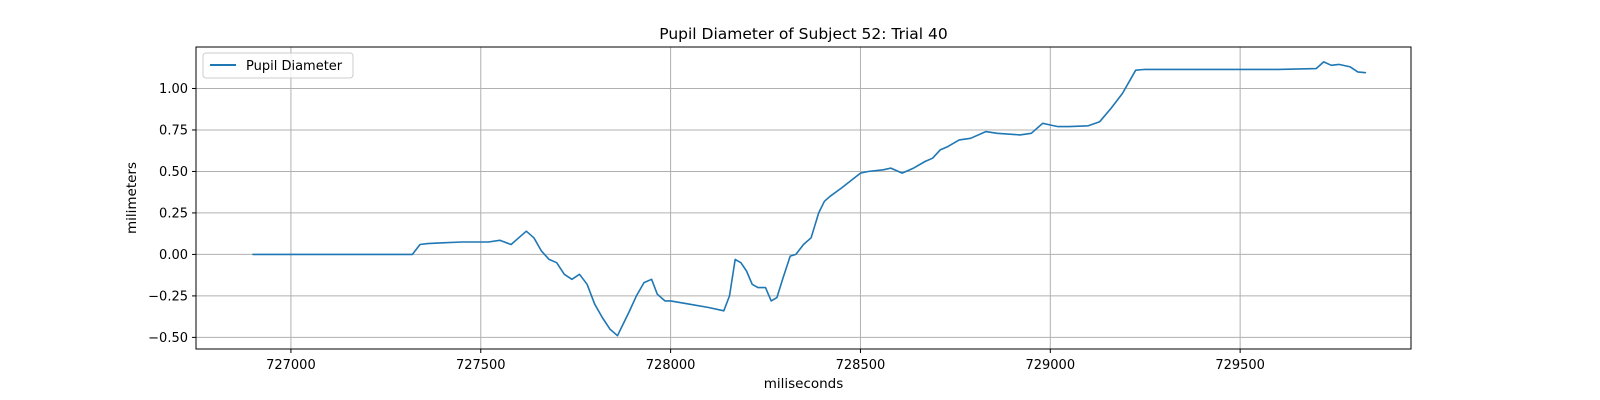 This screenshot has height=400, width=1600. I want to click on y-tick-label: 0.50, so click(173, 172).